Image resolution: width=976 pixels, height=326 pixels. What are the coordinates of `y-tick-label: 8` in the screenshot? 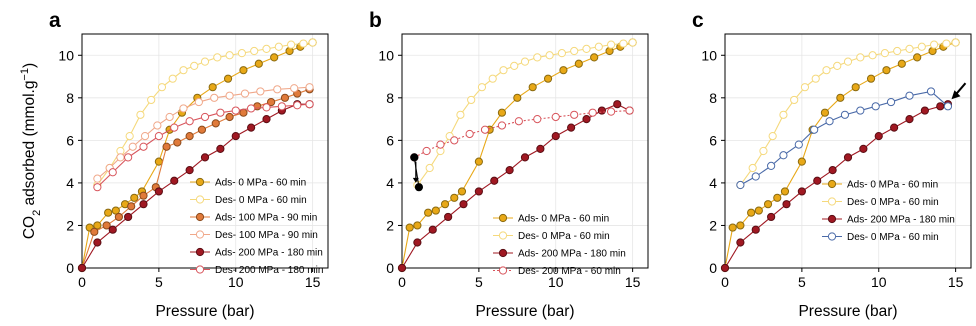 It's located at (70, 98).